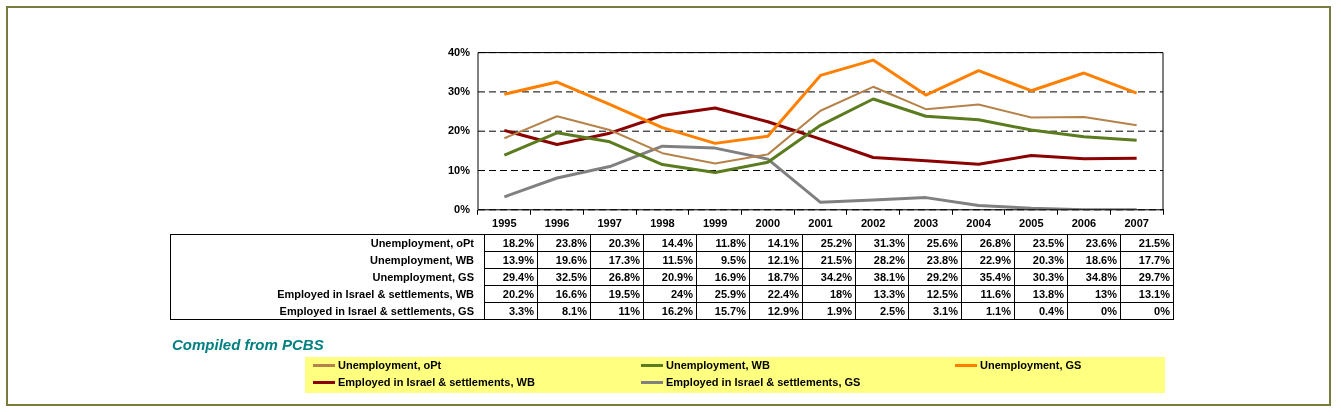 The image size is (1341, 412). What do you see at coordinates (776, 311) in the screenshot?
I see `data-label: 12.9%` at bounding box center [776, 311].